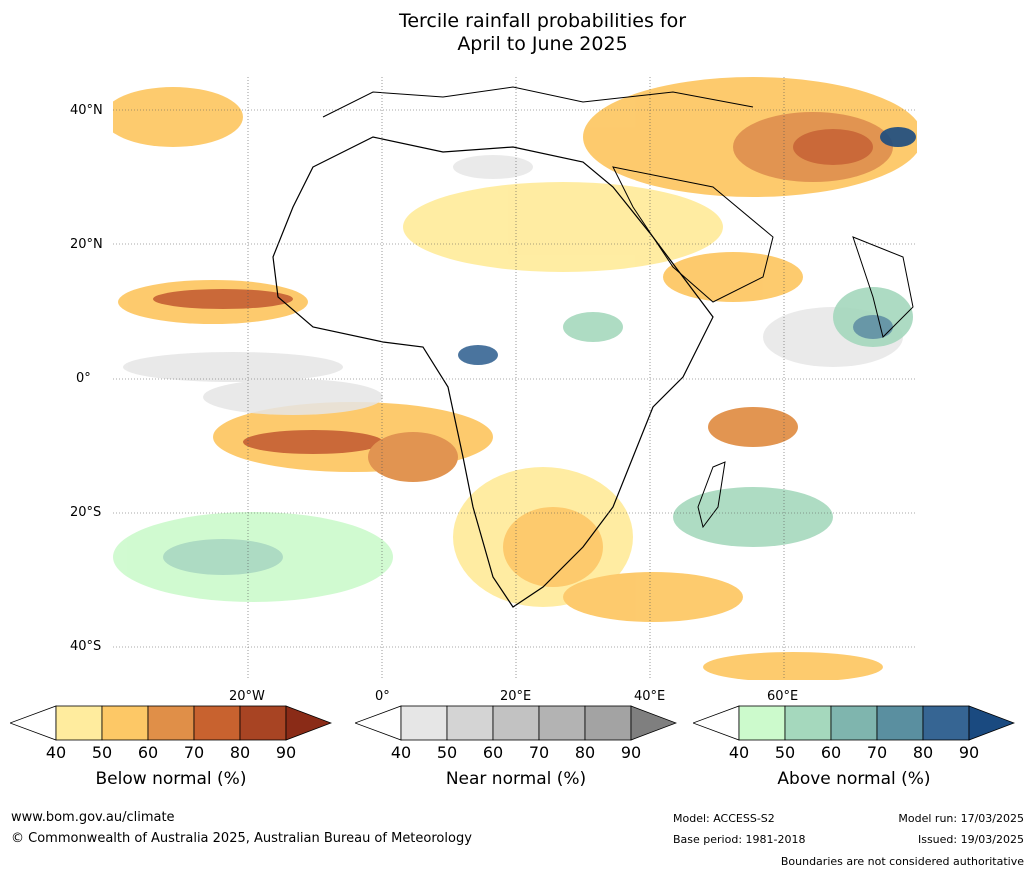 The height and width of the screenshot is (873, 1035). Describe the element at coordinates (542, 21) in the screenshot. I see `title-line-1: Tercile rainfall probabilities for` at that location.